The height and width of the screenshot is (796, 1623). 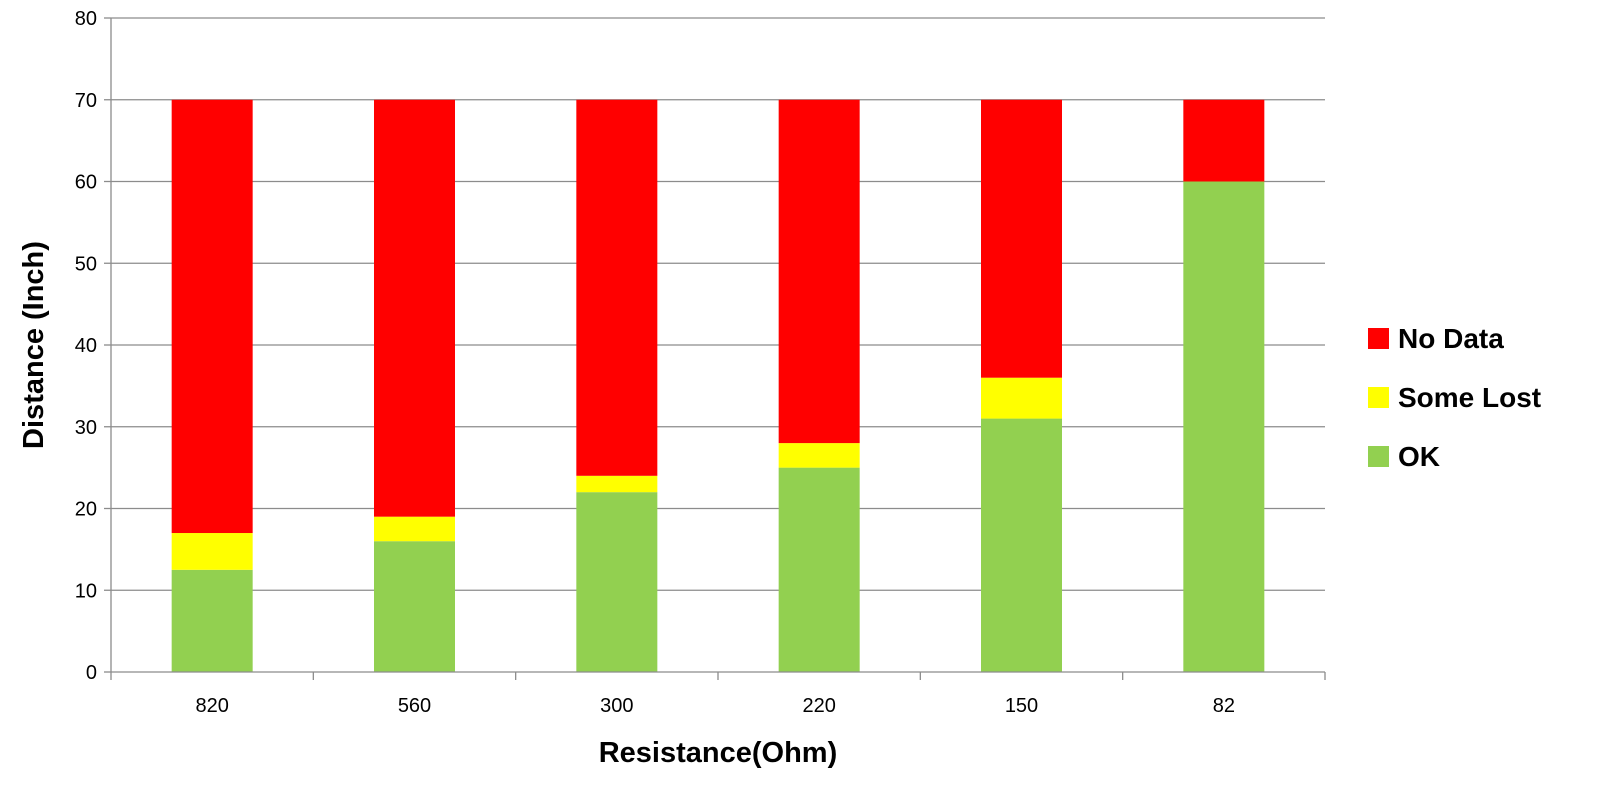 I want to click on legend: No Data Some Lost OK, so click(x=1454, y=397).